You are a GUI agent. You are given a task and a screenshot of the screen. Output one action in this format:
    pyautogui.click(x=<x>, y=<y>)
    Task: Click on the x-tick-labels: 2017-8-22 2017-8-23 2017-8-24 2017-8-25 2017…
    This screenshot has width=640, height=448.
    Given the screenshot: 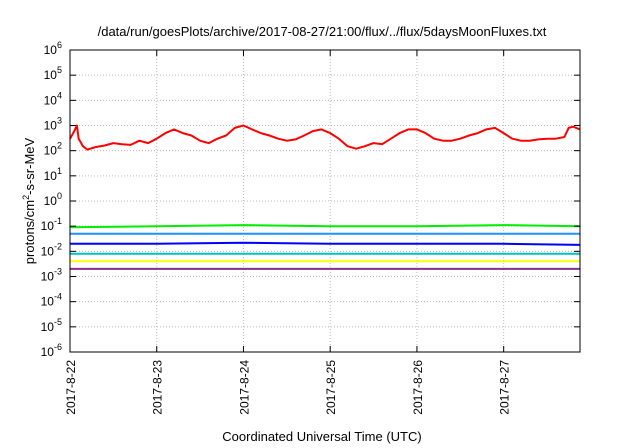 What is the action you would take?
    pyautogui.click(x=288, y=387)
    